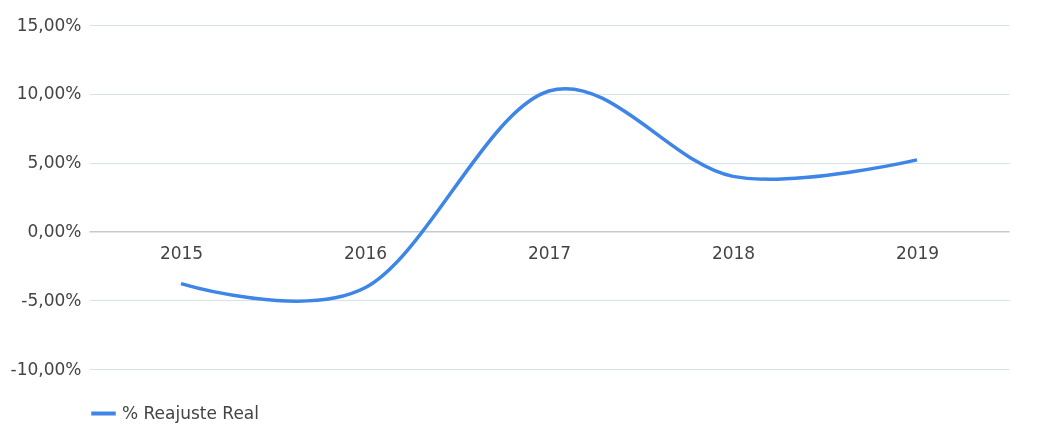  I want to click on y-tick-label: -5,00%, so click(51, 299).